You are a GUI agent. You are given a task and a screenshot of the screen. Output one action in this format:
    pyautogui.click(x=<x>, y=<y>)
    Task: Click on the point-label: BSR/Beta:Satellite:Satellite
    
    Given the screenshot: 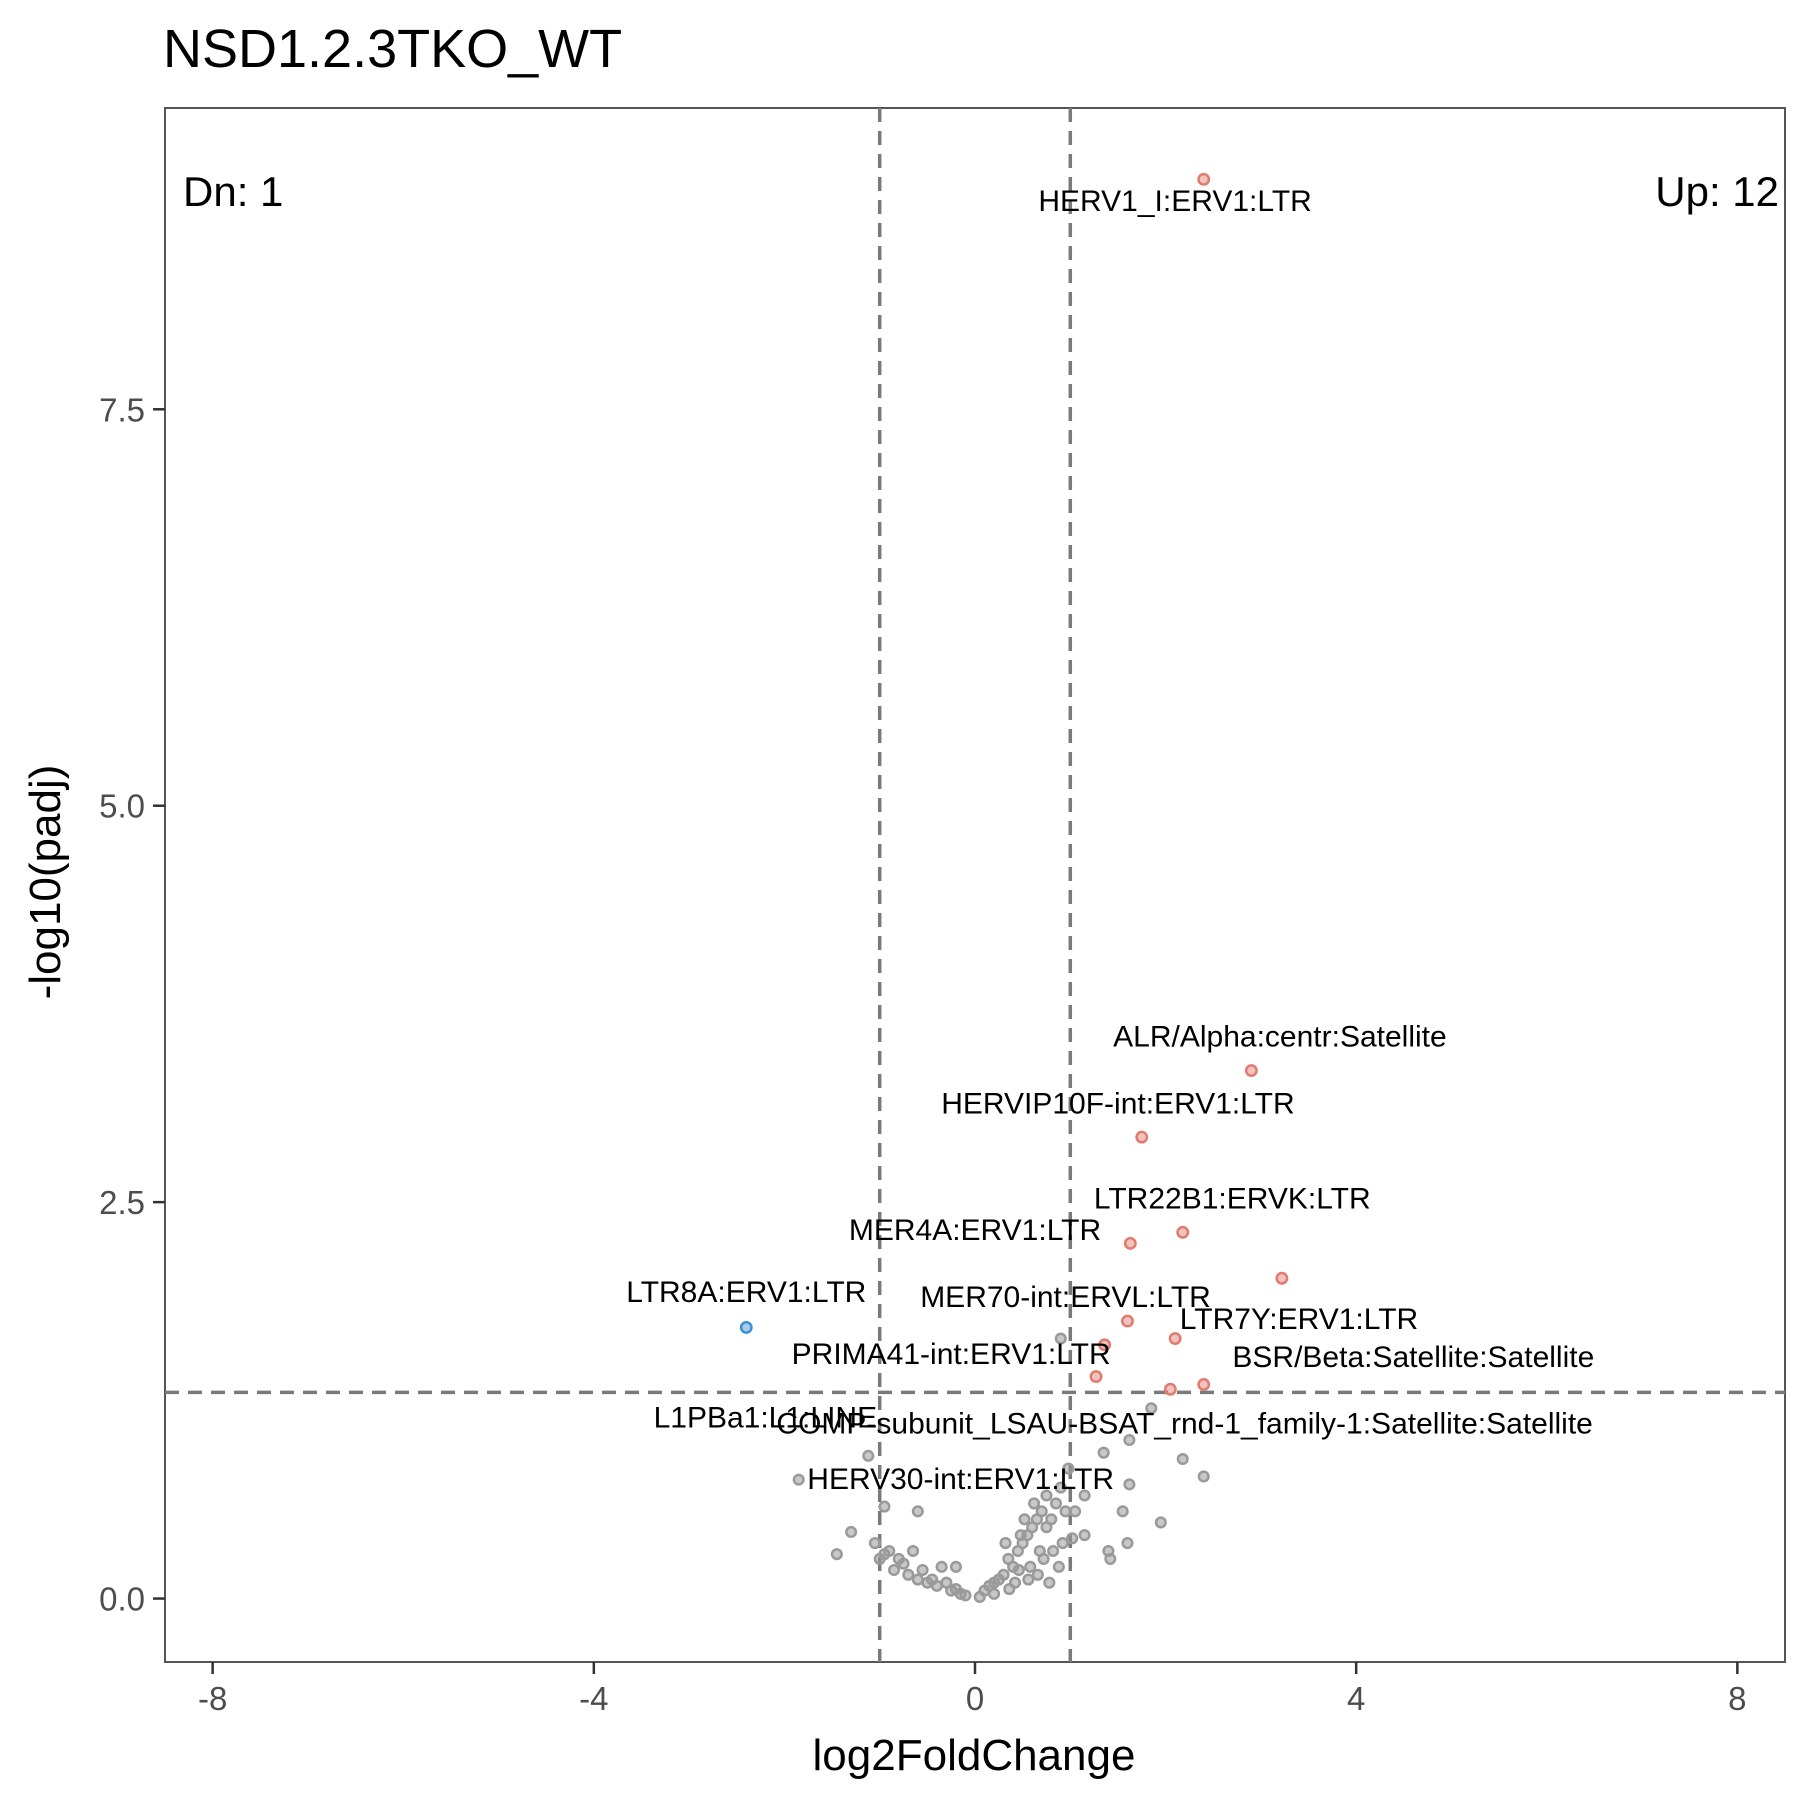 What is the action you would take?
    pyautogui.click(x=1413, y=1357)
    